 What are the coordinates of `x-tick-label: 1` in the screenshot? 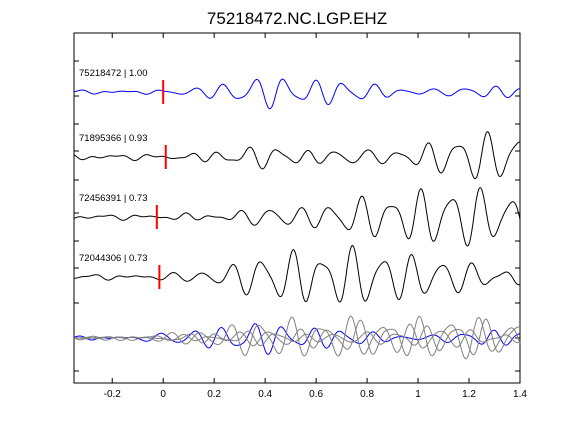 It's located at (418, 394).